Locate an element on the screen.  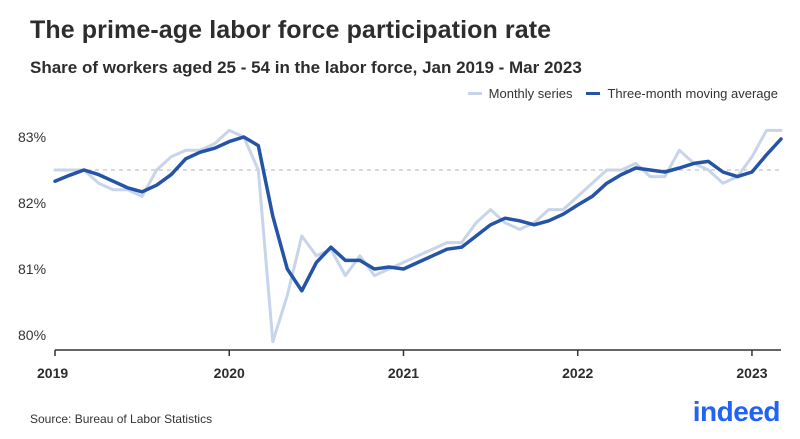
x-tick-label-0: 2019 is located at coordinates (52, 373).